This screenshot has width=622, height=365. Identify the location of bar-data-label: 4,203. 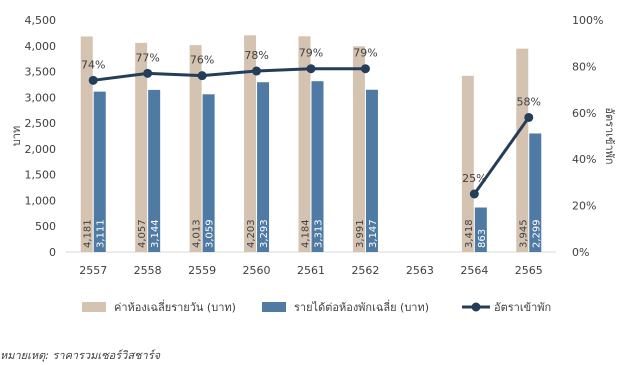
(251, 233).